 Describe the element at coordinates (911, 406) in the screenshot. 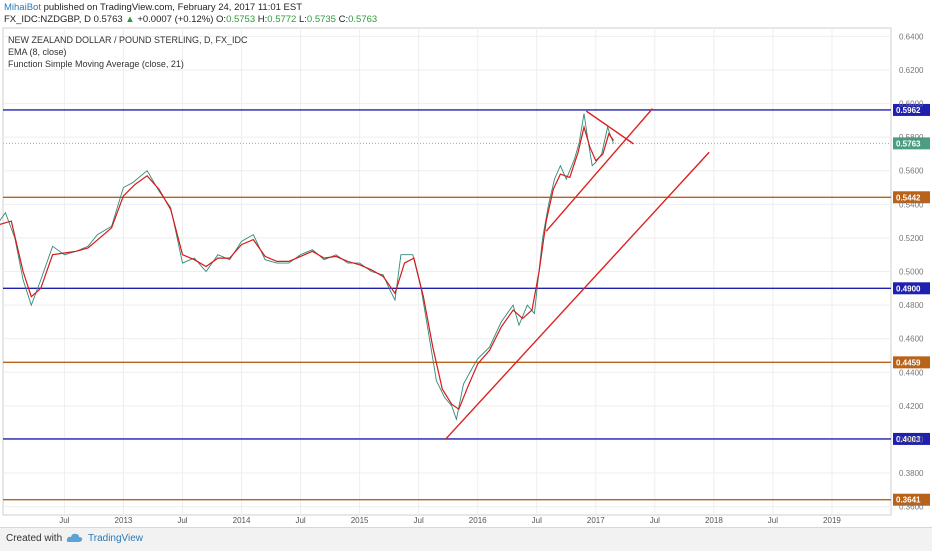

I see `y-tick-label: 0.4200` at that location.